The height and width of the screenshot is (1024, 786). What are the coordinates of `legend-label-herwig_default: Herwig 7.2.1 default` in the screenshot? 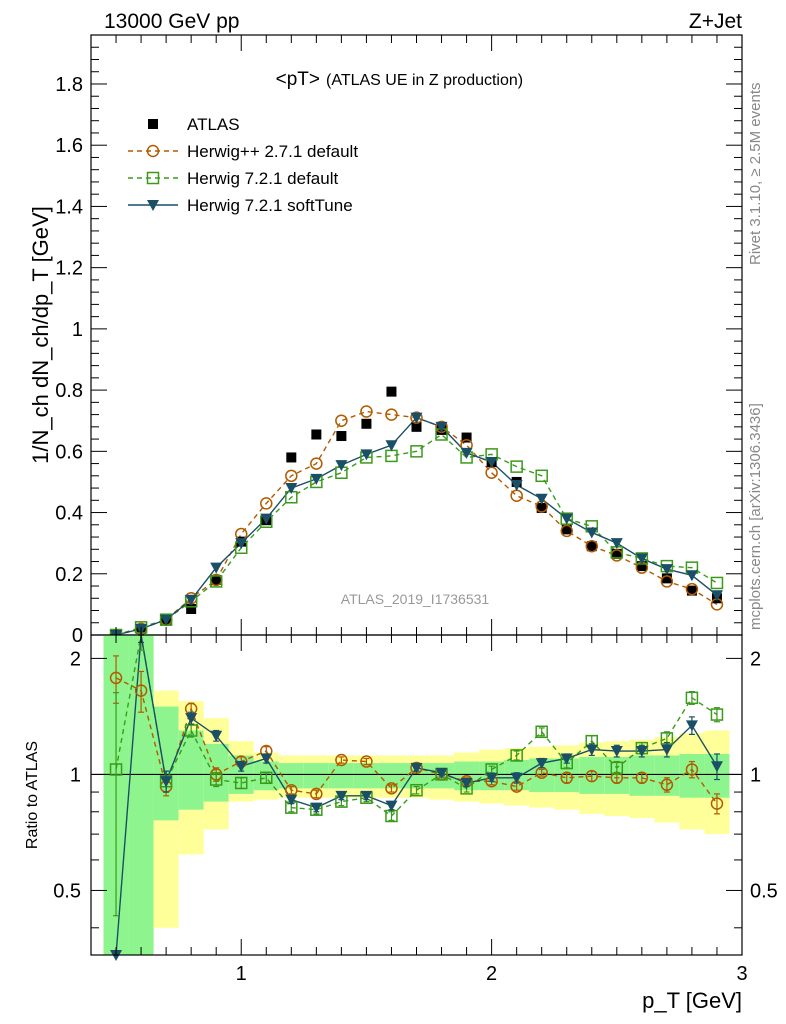 It's located at (262, 178).